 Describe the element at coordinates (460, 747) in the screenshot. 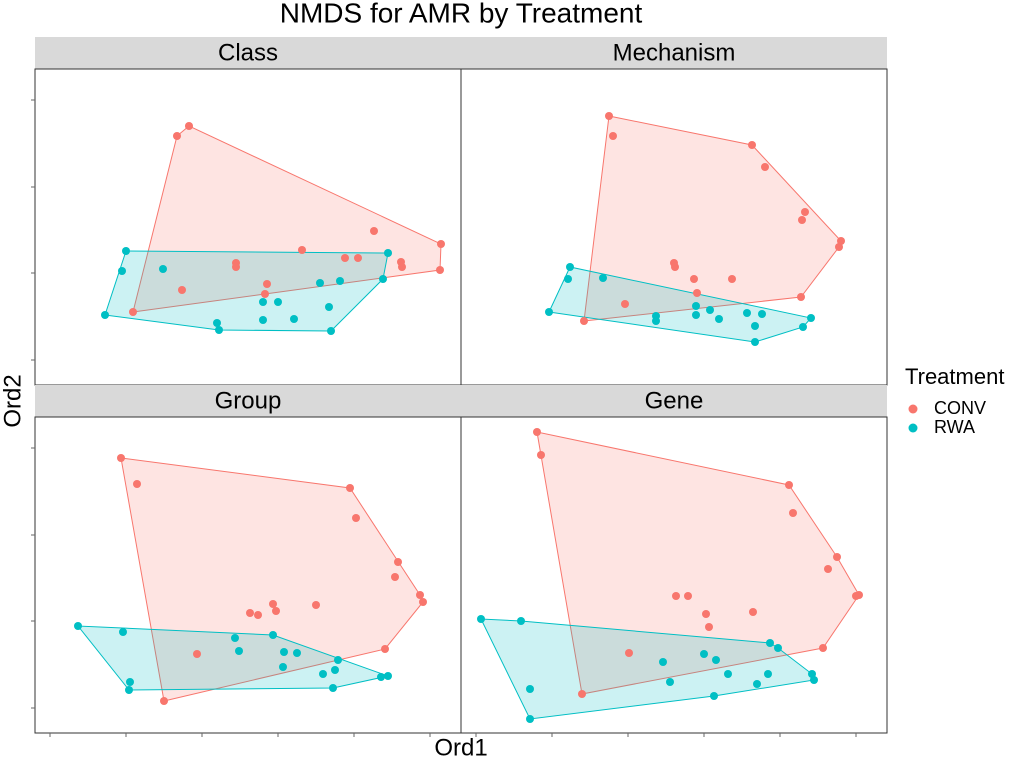

I see `x-axis-label: Ord1` at that location.